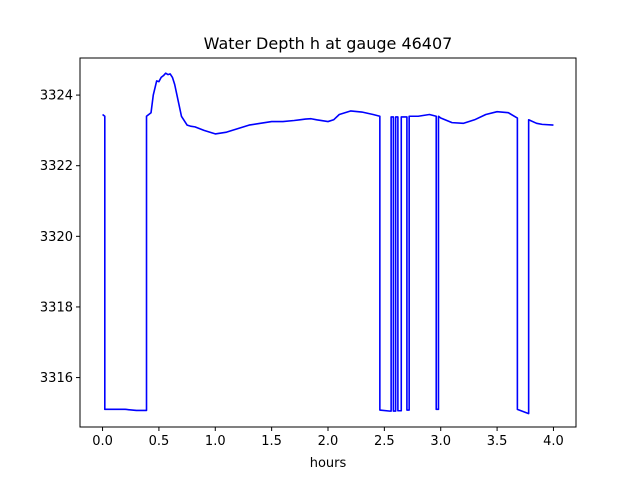 This screenshot has width=640, height=480. What do you see at coordinates (102, 441) in the screenshot?
I see `x-tick-label: 0.0` at bounding box center [102, 441].